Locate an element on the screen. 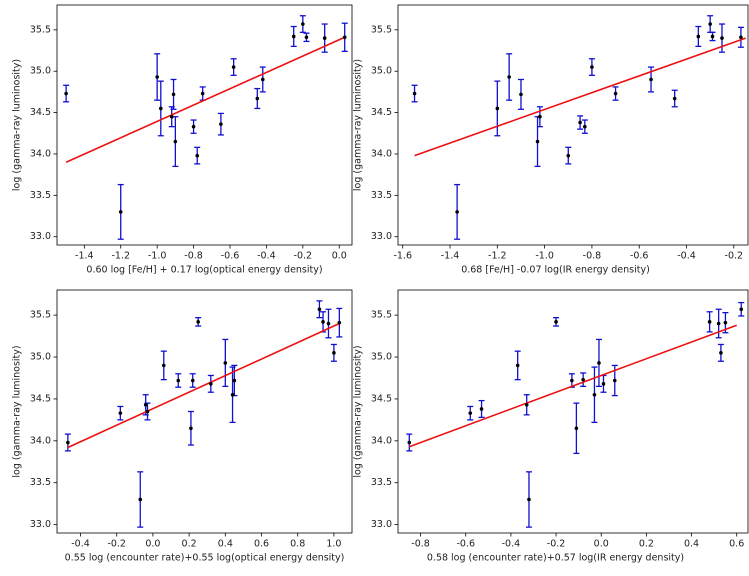 The width and height of the screenshot is (749, 576). x-tick-label: -1.6 is located at coordinates (402, 256).